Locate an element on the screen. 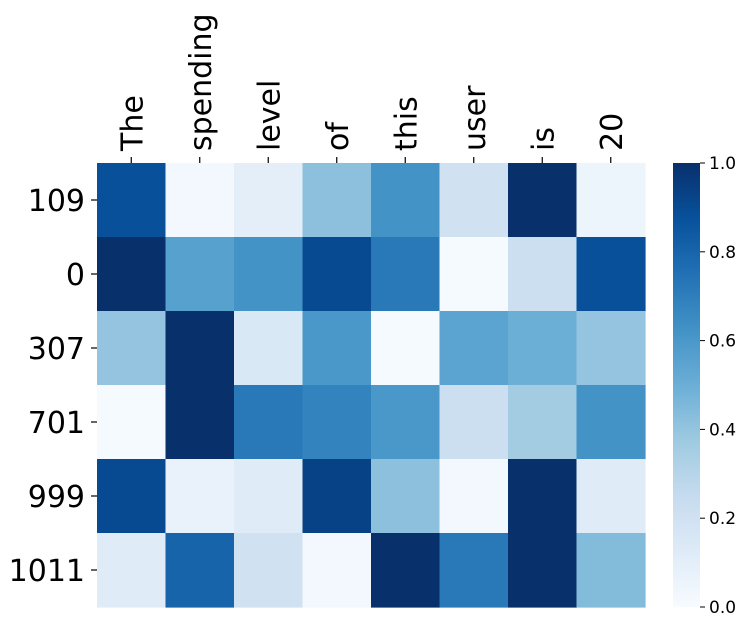 The height and width of the screenshot is (618, 747). heatmap-cell-r2-c0 is located at coordinates (132, 348).